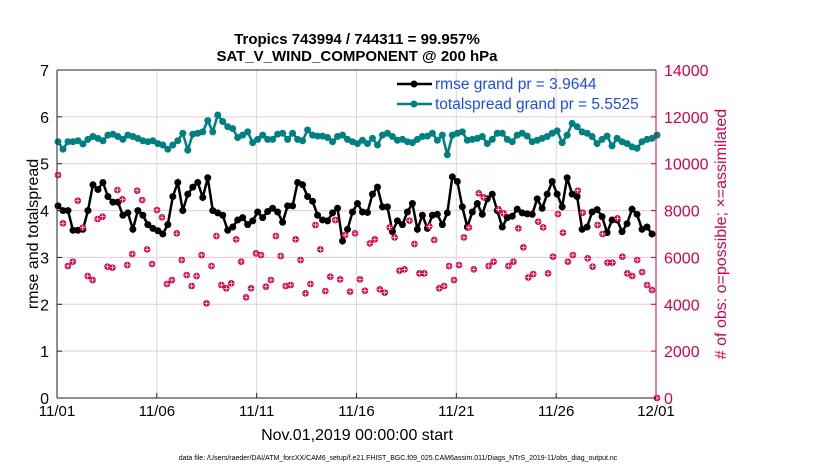 This screenshot has width=830, height=475. Describe the element at coordinates (721, 234) in the screenshot. I see `y-axis-right-label: # of obs: o=possible; ×=assimilated` at that location.